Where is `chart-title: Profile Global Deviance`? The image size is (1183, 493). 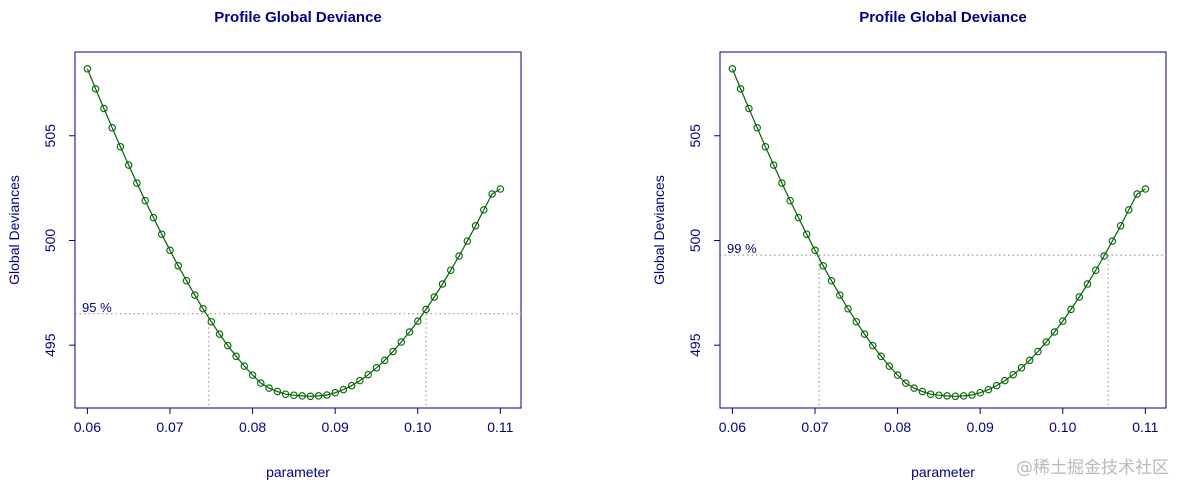
chart-title: Profile Global Deviance is located at coordinates (298, 17).